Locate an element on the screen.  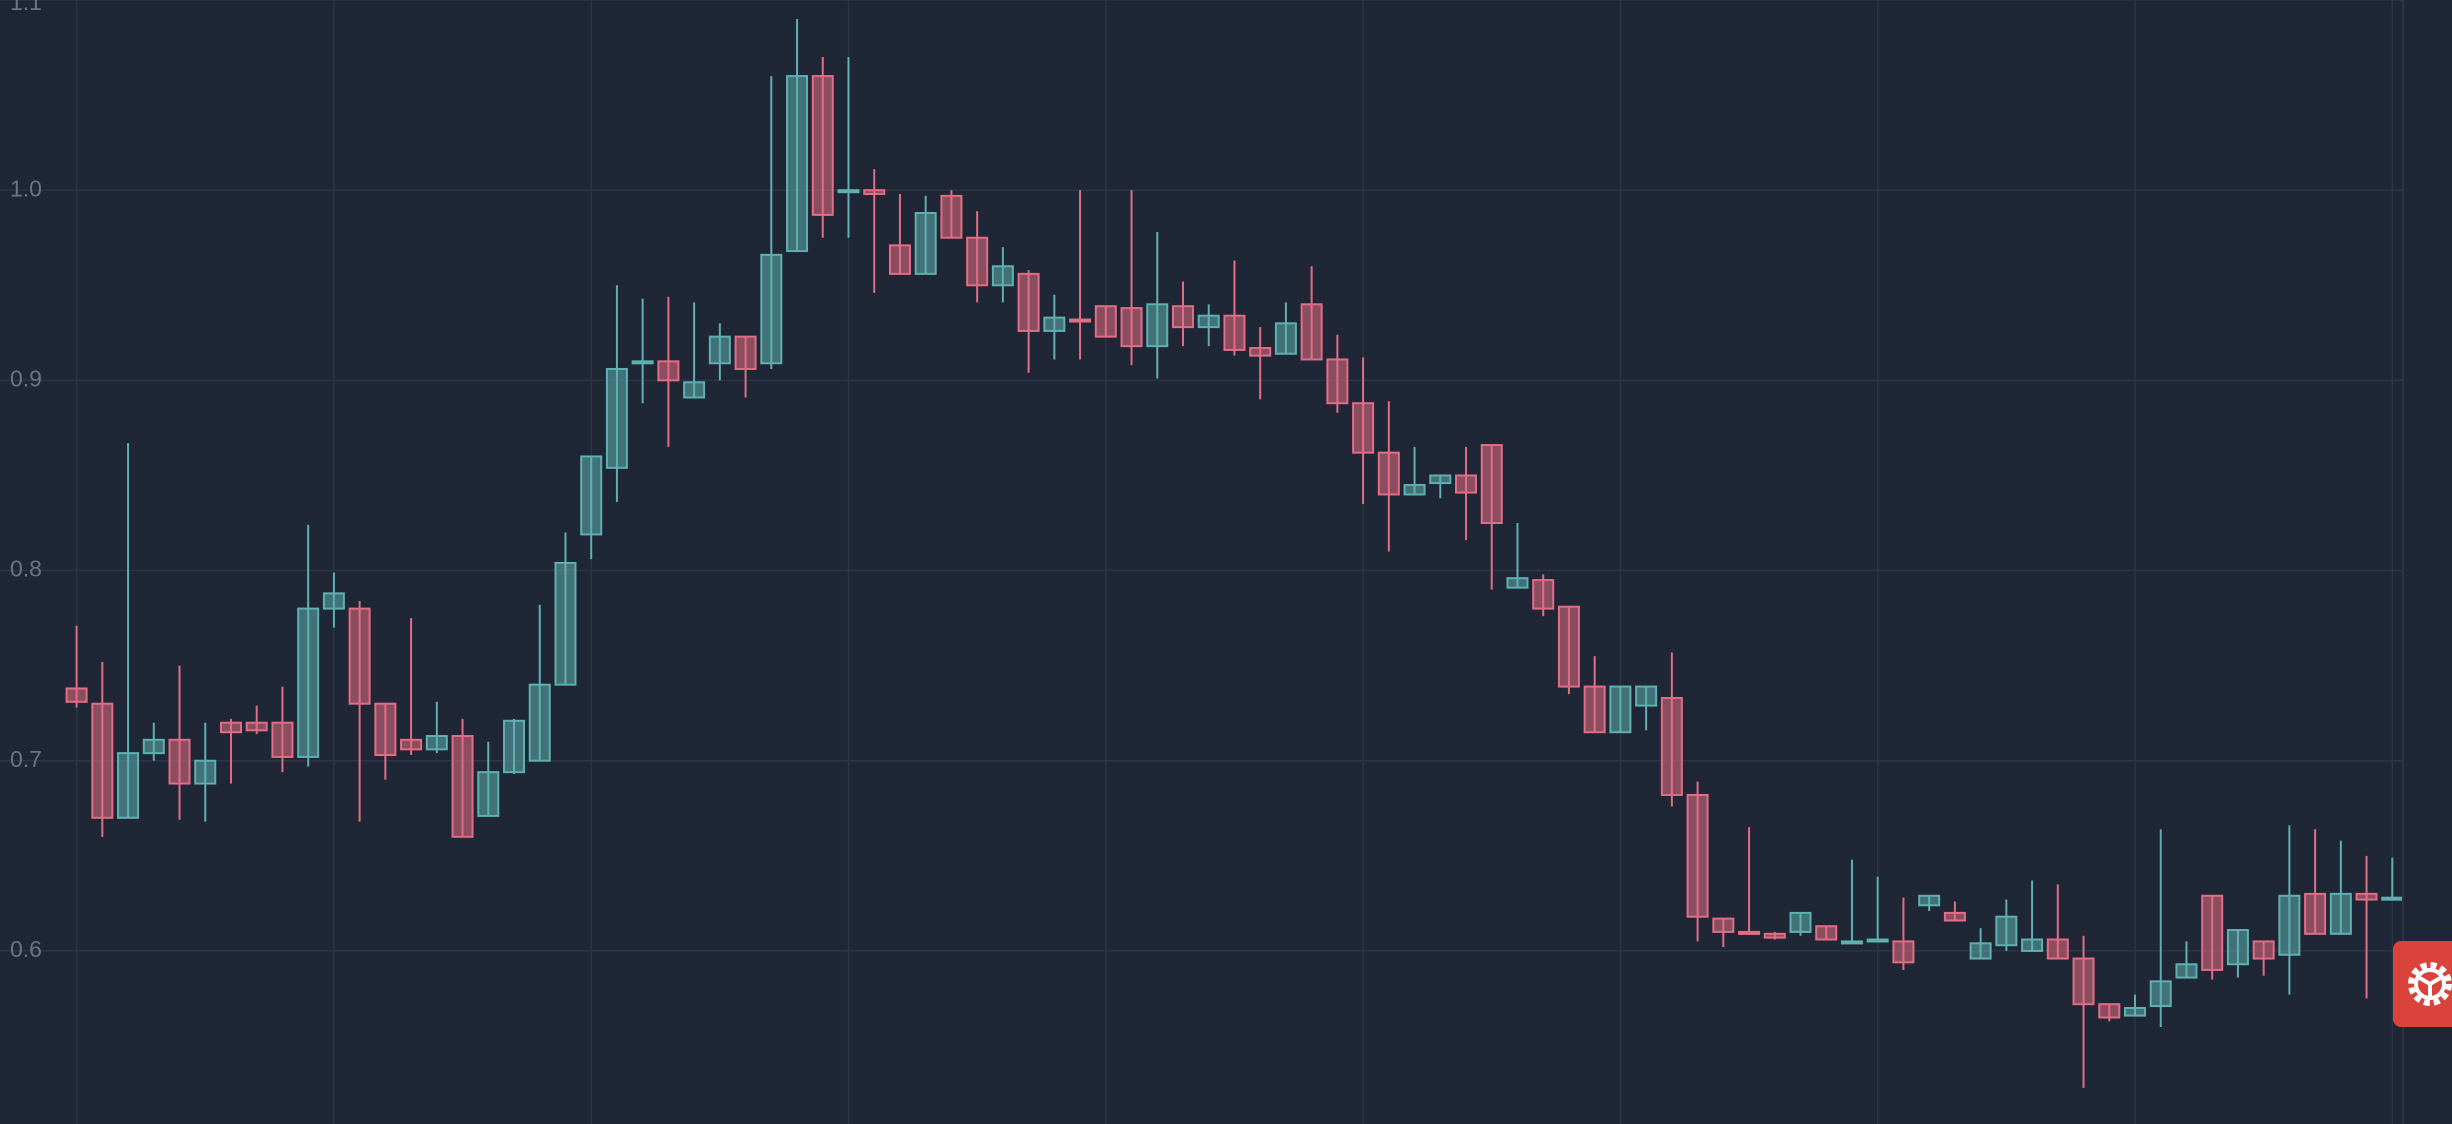
y-tick-label: 0.6 is located at coordinates (26, 949).